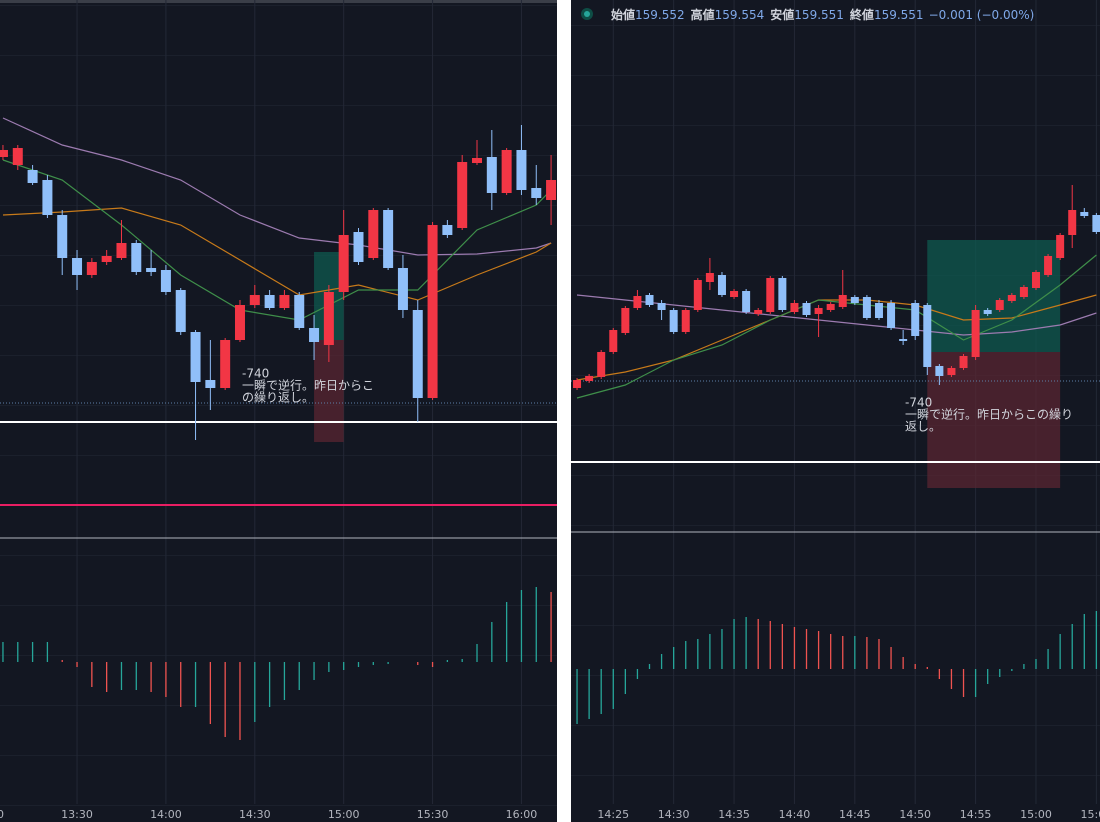  What do you see at coordinates (703, 14) in the screenshot?
I see `legend-label: 高値` at bounding box center [703, 14].